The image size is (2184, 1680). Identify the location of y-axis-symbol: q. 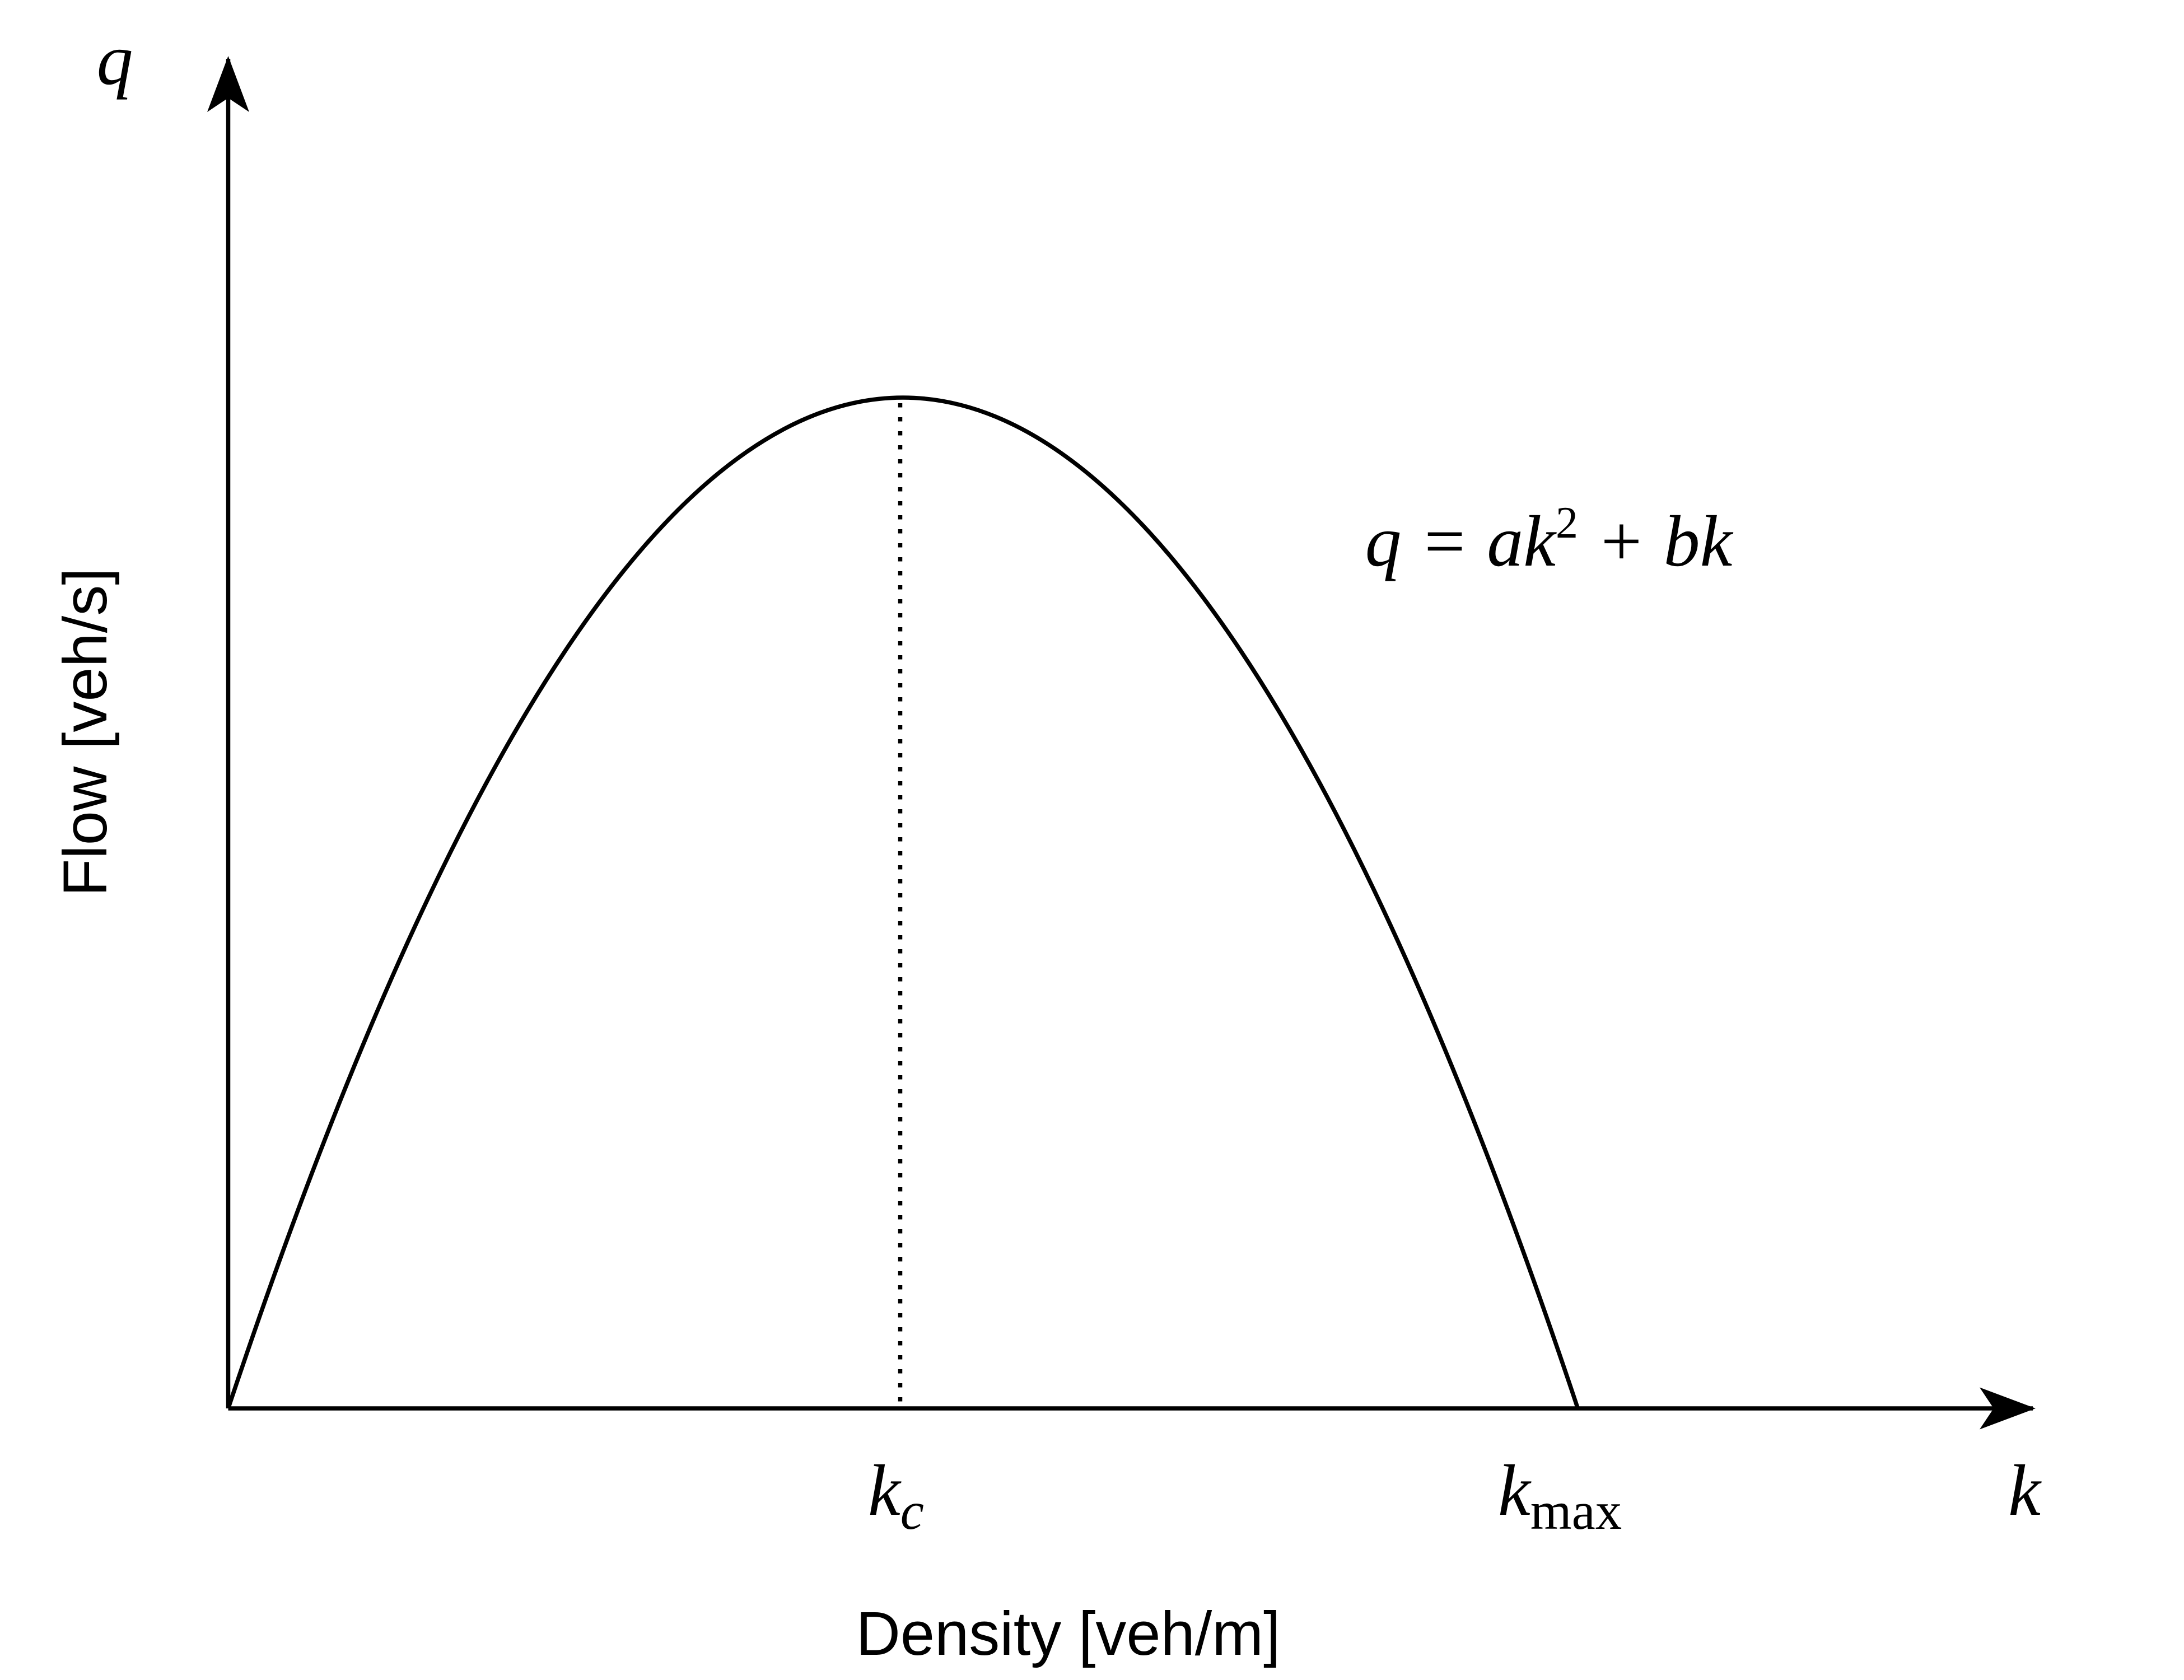
(115, 60).